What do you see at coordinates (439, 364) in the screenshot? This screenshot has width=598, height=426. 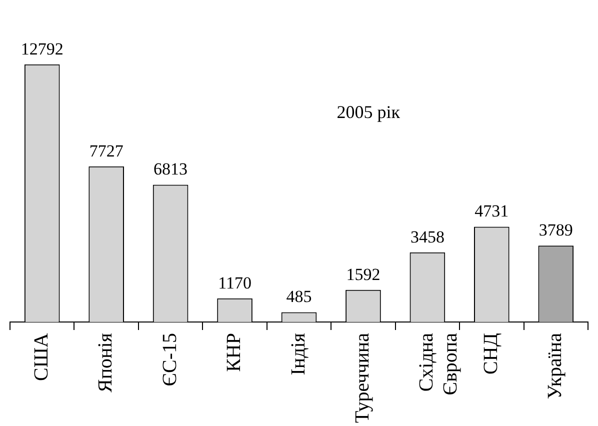 I see `x-tick-label: Східна Європа` at bounding box center [439, 364].